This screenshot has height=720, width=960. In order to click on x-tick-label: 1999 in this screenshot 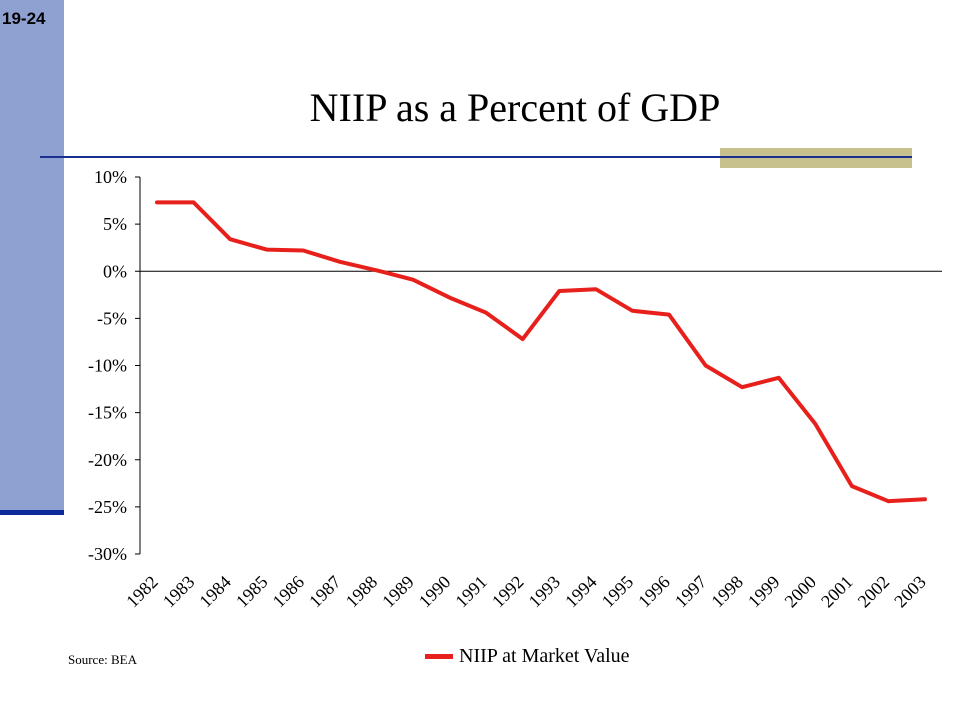, I will do `click(764, 592)`.